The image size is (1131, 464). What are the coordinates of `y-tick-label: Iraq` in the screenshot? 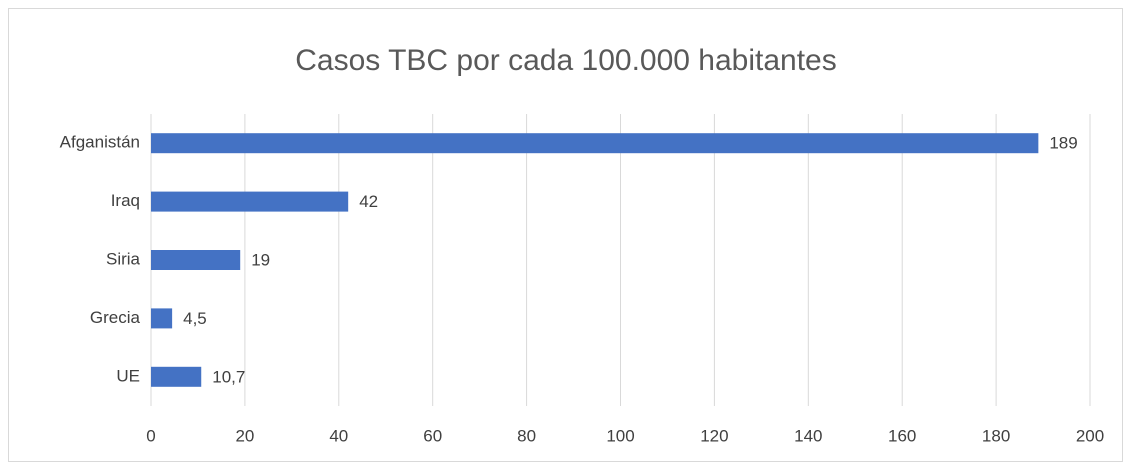 It's located at (125, 200).